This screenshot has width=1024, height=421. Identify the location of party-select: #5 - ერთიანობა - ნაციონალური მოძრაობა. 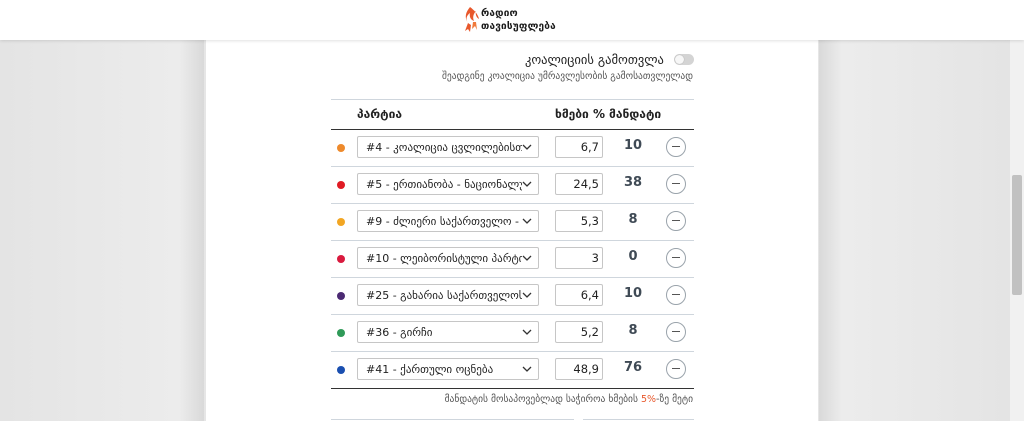
(448, 184).